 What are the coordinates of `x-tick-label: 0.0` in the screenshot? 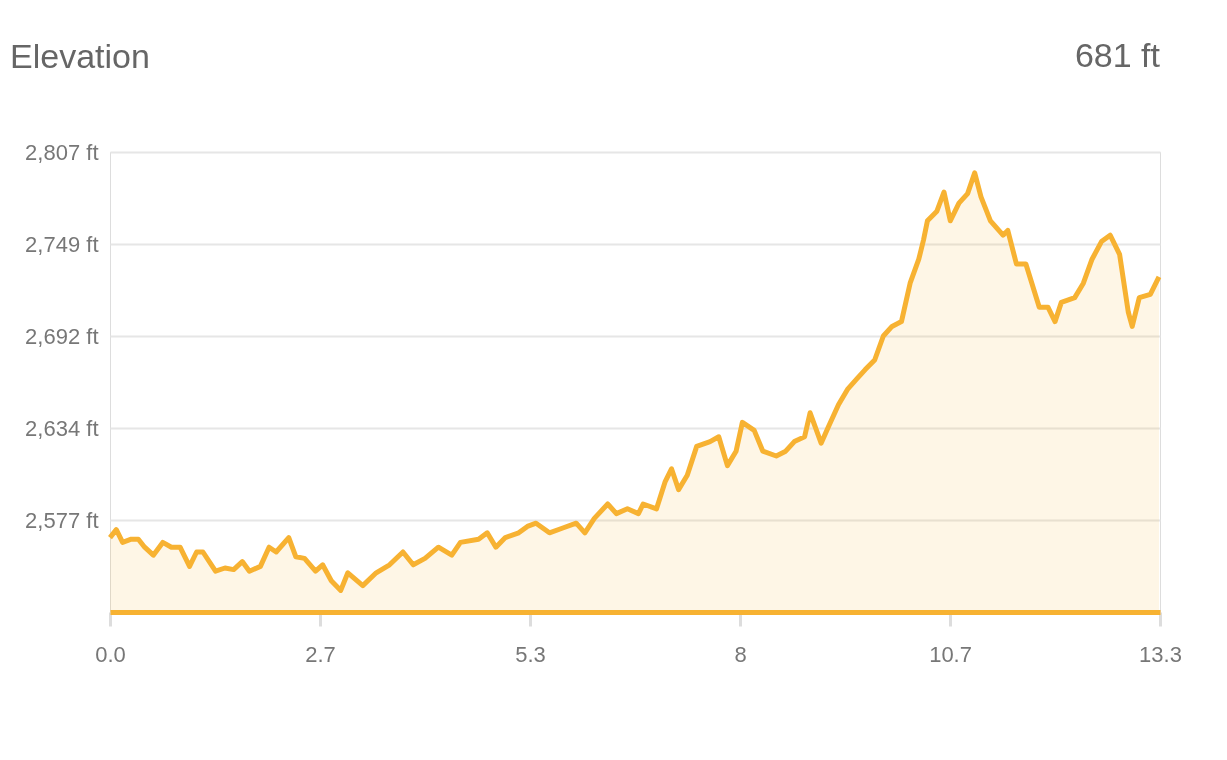 It's located at (110, 654).